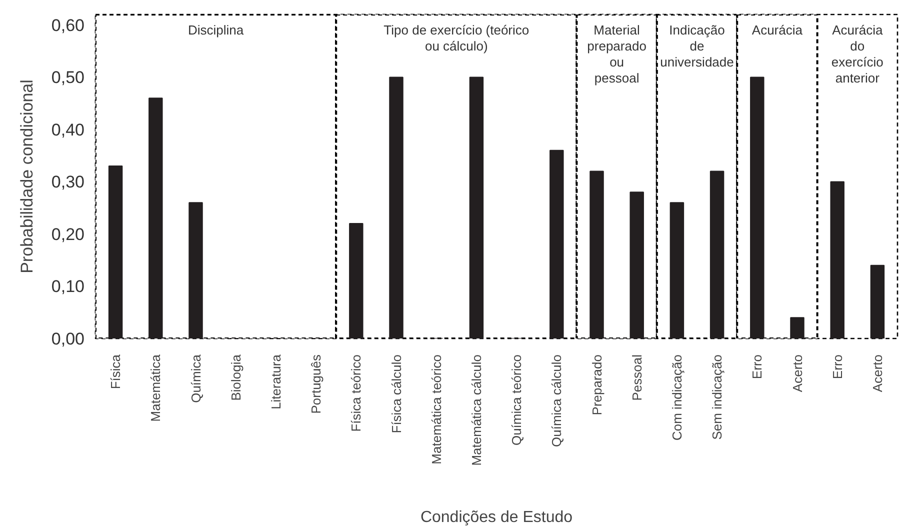 Image resolution: width=903 pixels, height=528 pixels. What do you see at coordinates (396, 394) in the screenshot?
I see `x-tick-label: Física cálculo` at bounding box center [396, 394].